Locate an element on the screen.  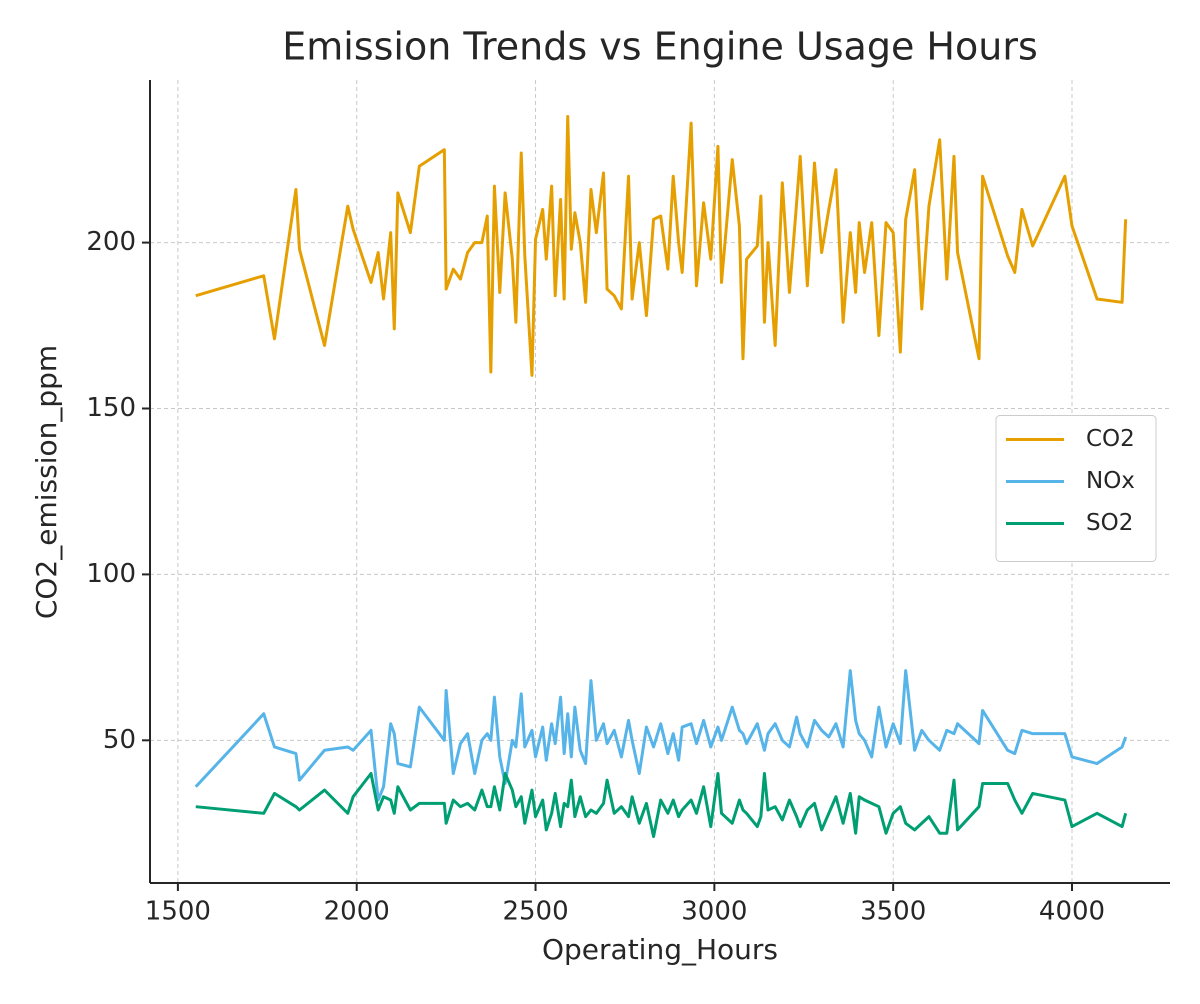
legend-label: CO2 is located at coordinates (1110, 439).